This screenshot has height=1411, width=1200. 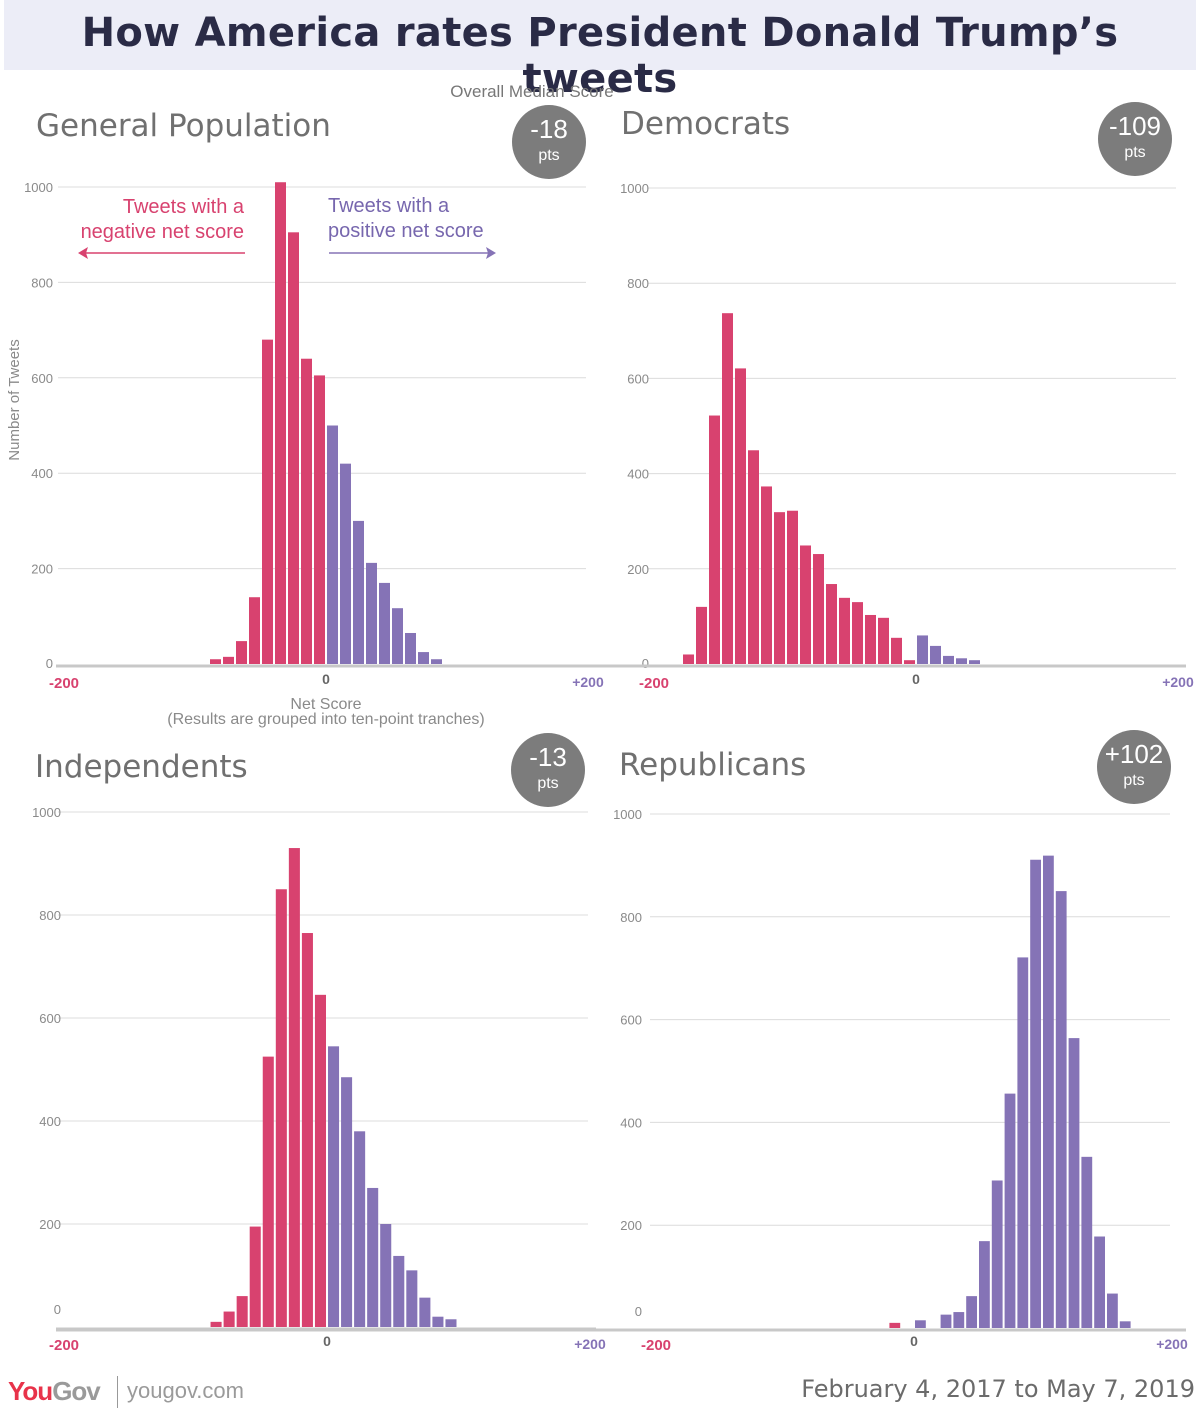 I want to click on median-value: -18, so click(x=549, y=129).